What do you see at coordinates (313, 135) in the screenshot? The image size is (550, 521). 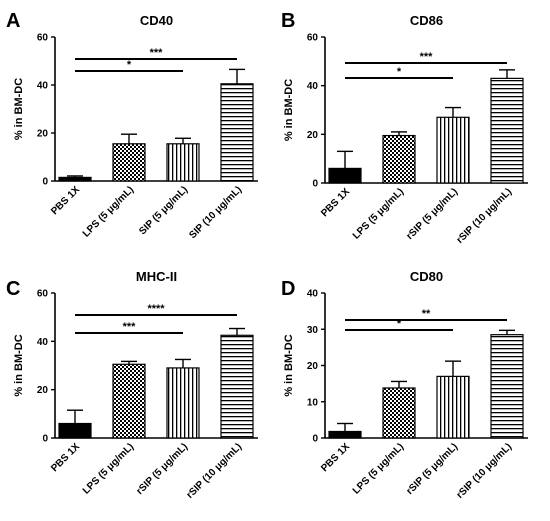 I see `panel-b-y-tick-label: 20` at bounding box center [313, 135].